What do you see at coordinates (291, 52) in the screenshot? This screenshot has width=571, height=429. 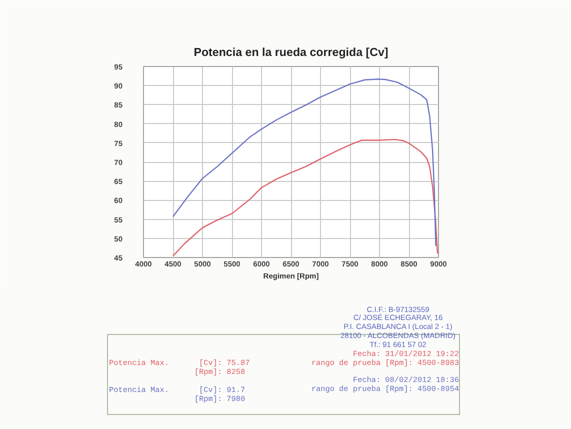 I see `chart-title: Potencia en la rueda corregida [Cv]` at bounding box center [291, 52].